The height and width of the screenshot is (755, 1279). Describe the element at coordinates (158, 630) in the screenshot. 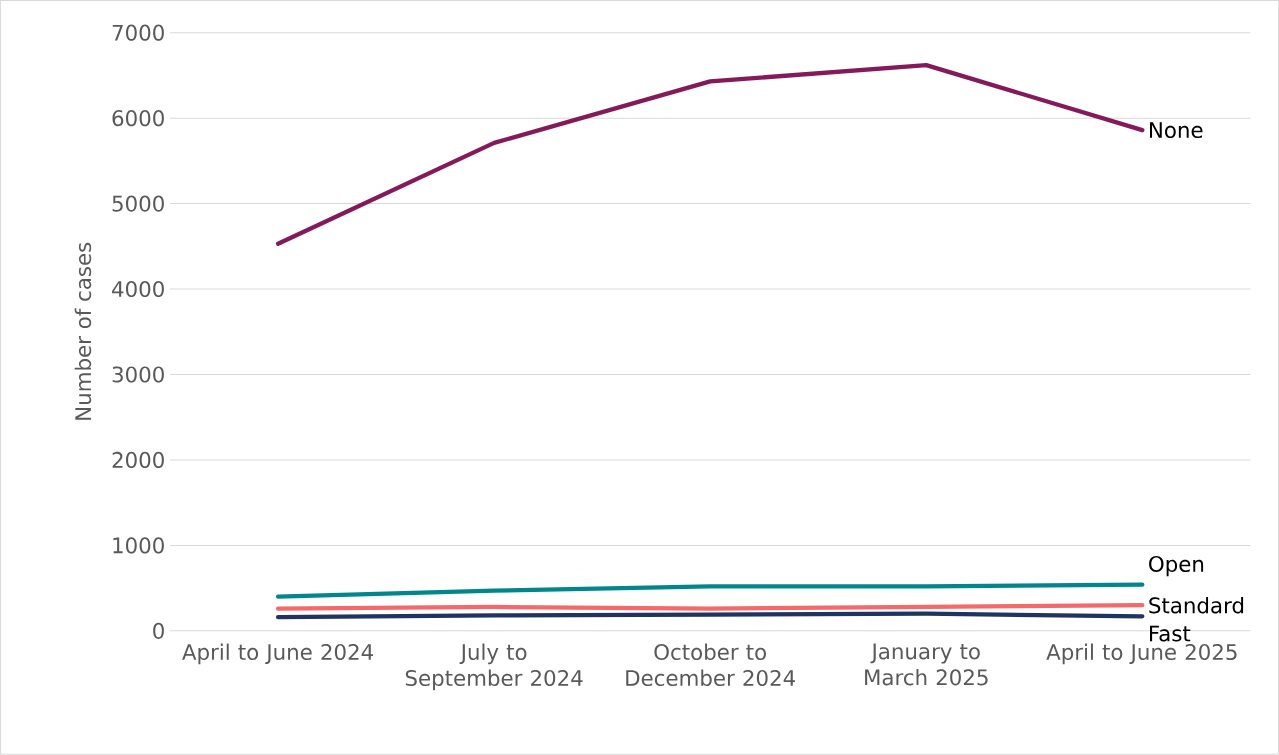

I see `y-tick-label: 0` at that location.